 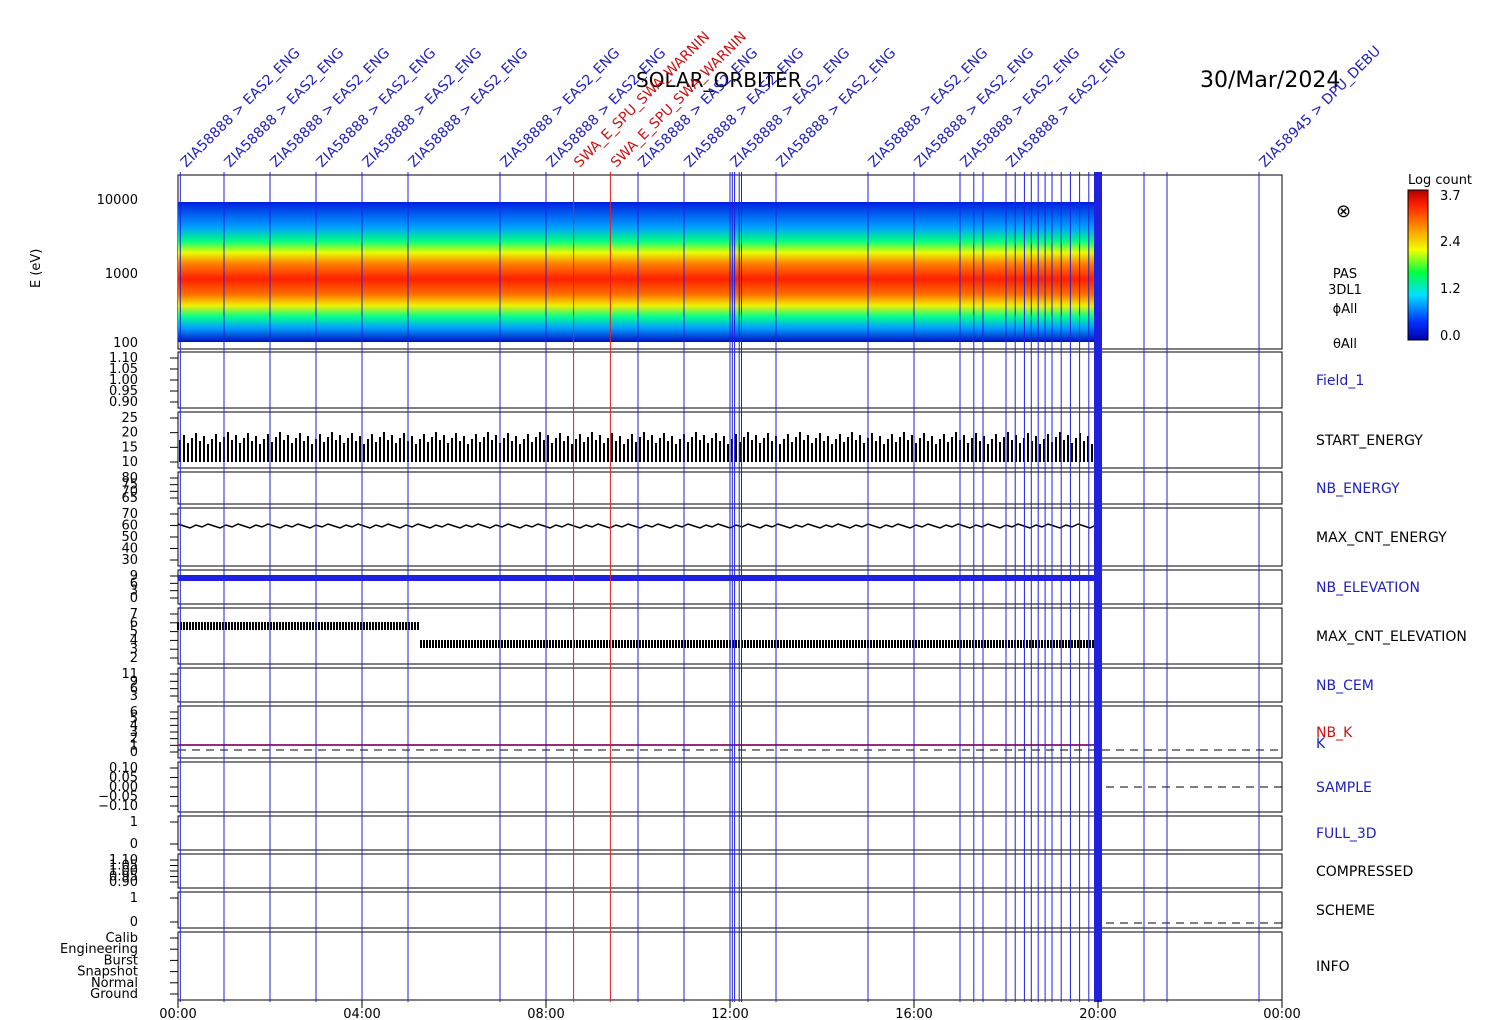 What do you see at coordinates (134, 576) in the screenshot?
I see `panel-ytick: 9` at bounding box center [134, 576].